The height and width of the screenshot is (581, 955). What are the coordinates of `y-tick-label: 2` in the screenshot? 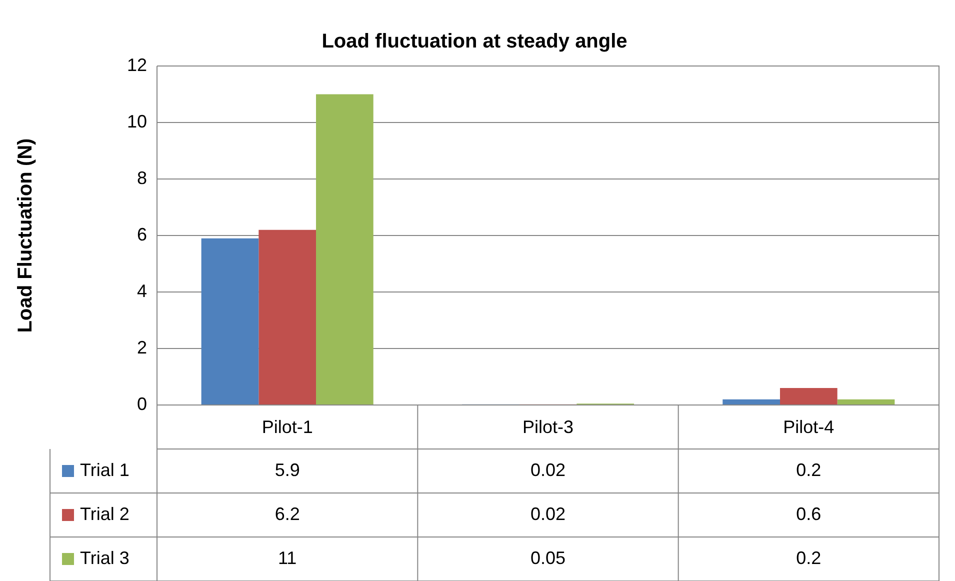 It's located at (141, 347).